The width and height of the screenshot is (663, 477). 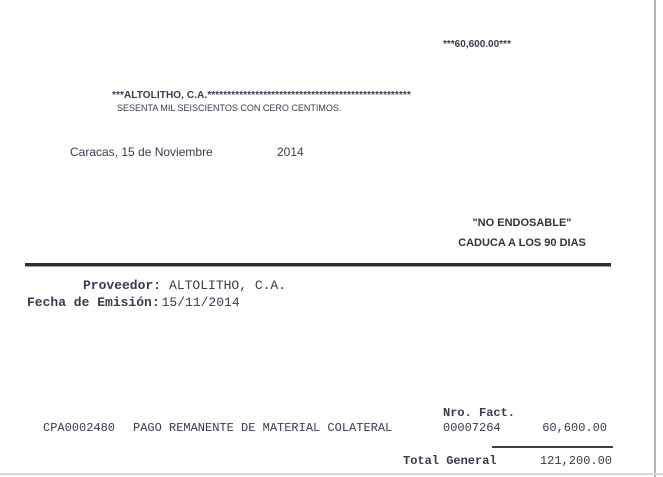 I want to click on detail-description: PAGO REMANENTE DE MATERIAL COLATERAL, so click(x=263, y=428).